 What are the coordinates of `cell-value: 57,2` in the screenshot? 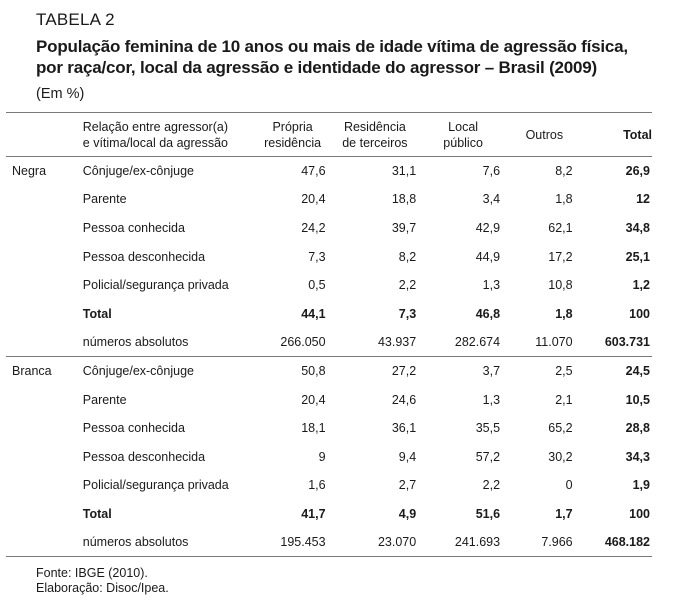 It's located at (488, 456).